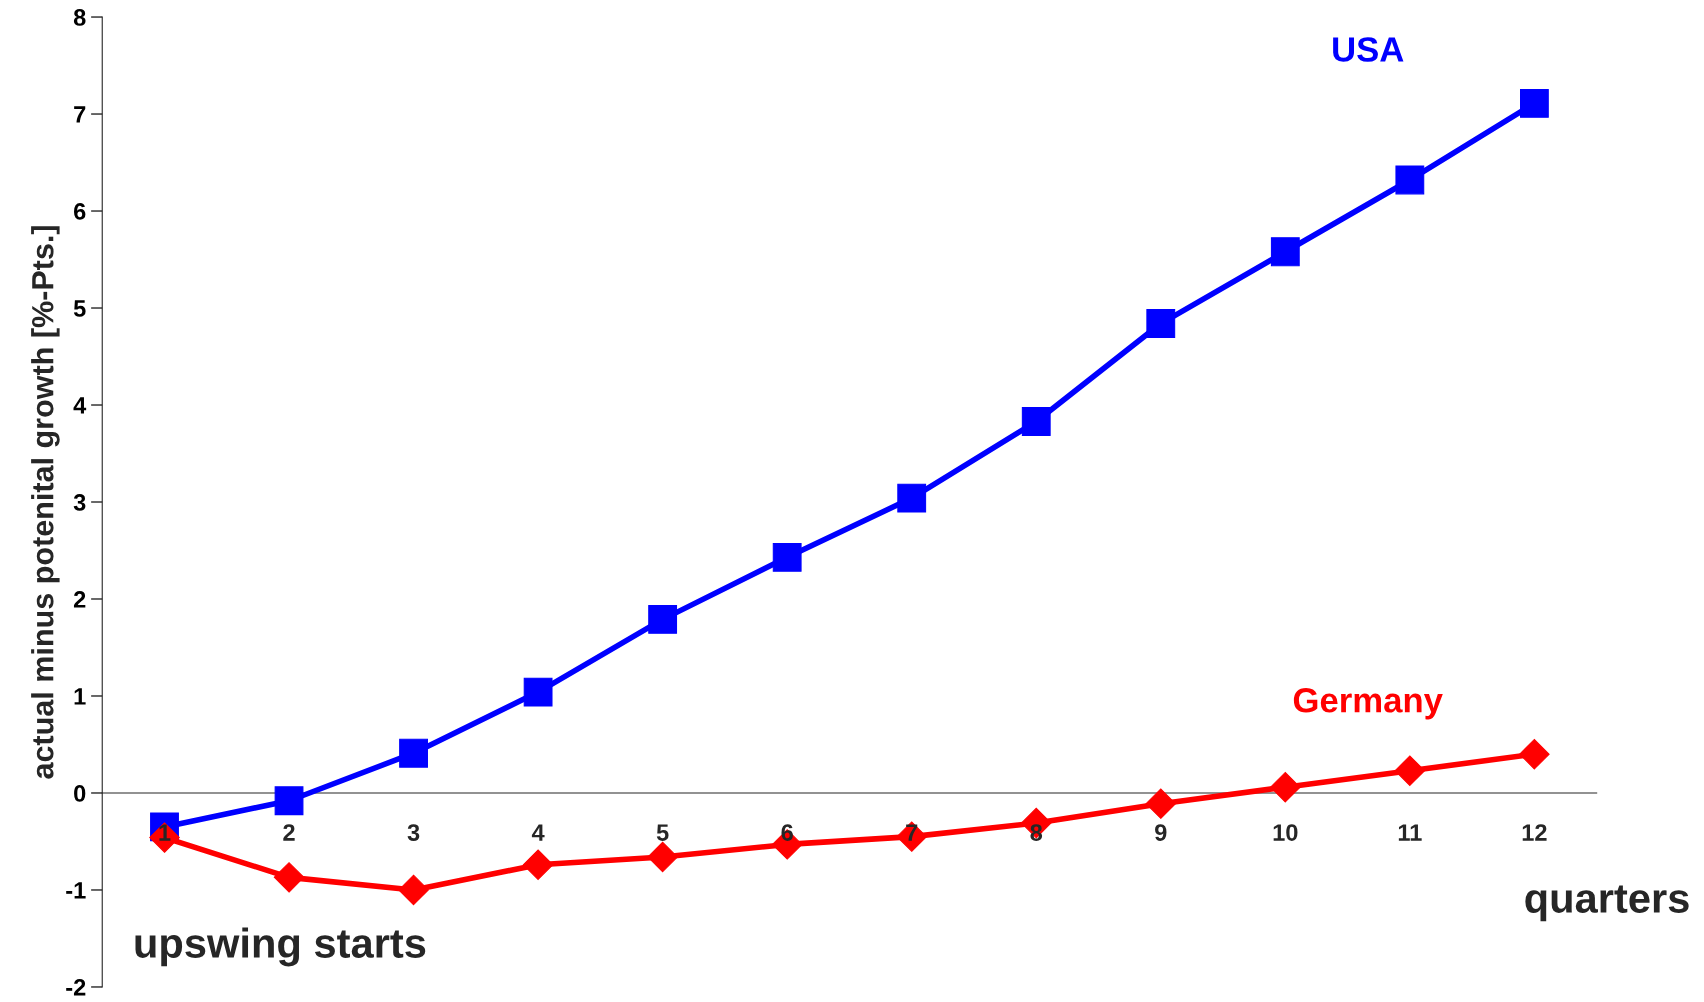 This screenshot has width=1704, height=1002. I want to click on series-label: Germany, so click(1368, 704).